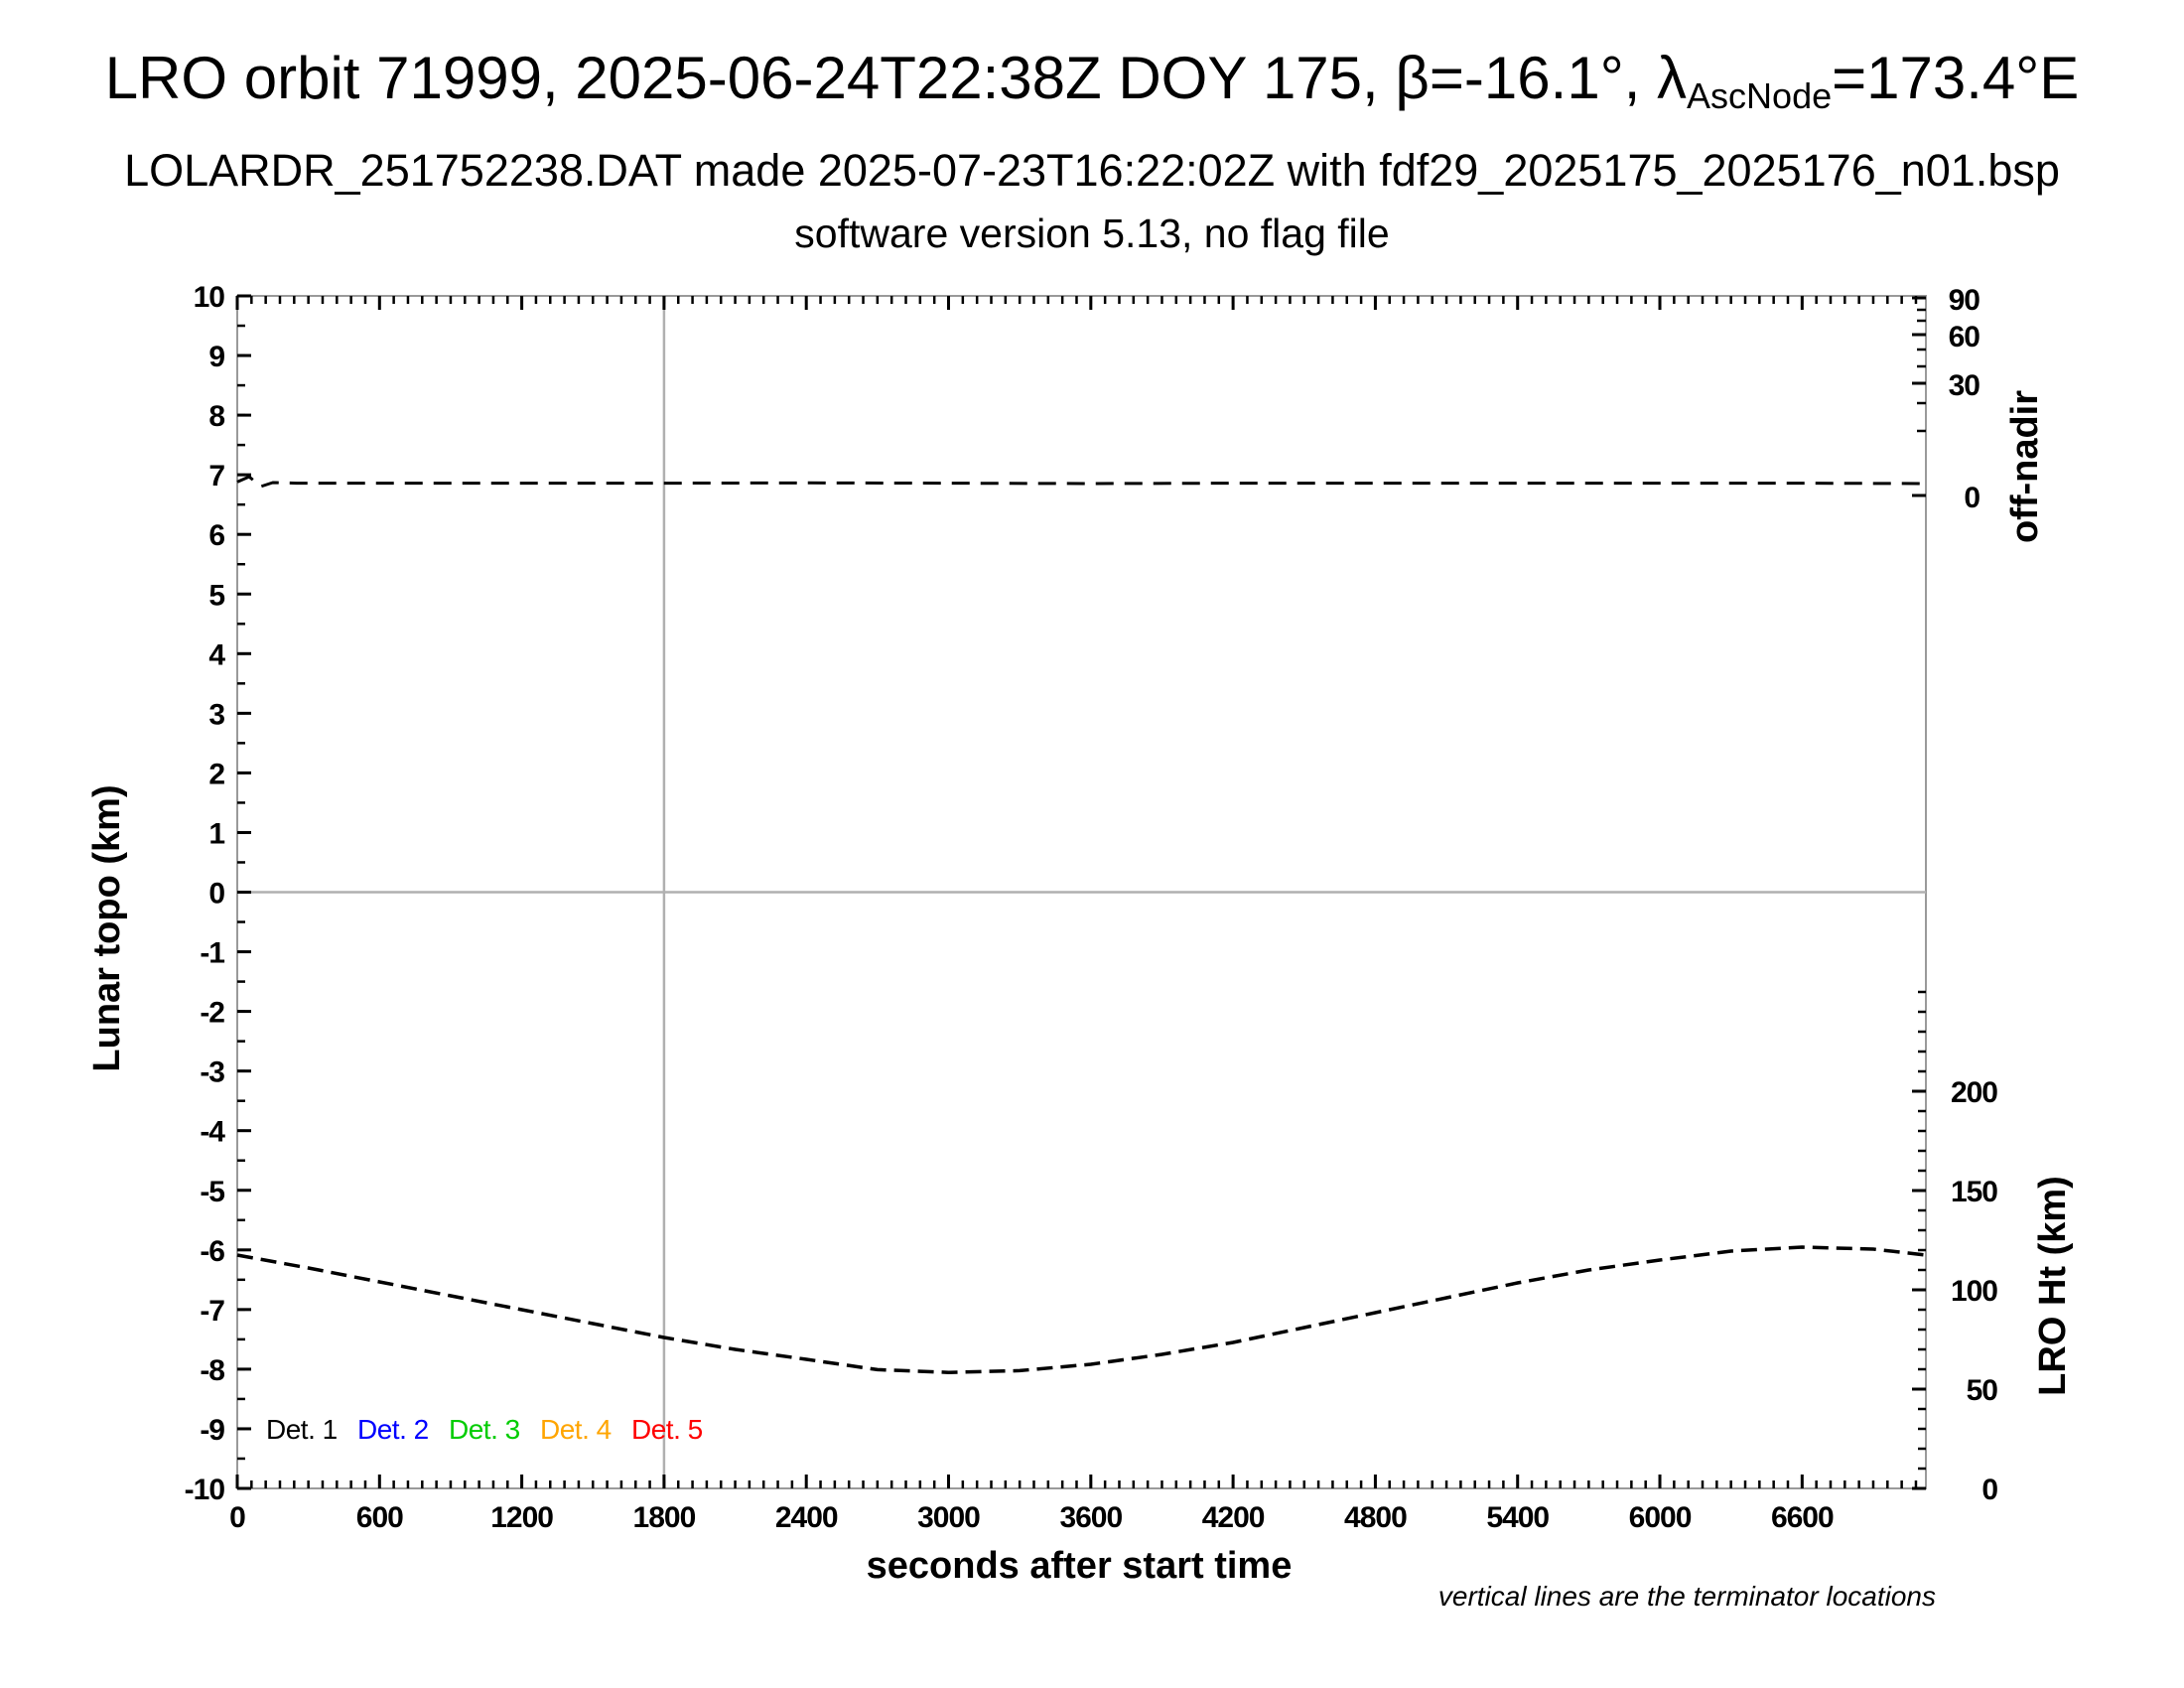 The height and width of the screenshot is (1688, 2184). I want to click on x-tick-label: 5400, so click(1517, 1517).